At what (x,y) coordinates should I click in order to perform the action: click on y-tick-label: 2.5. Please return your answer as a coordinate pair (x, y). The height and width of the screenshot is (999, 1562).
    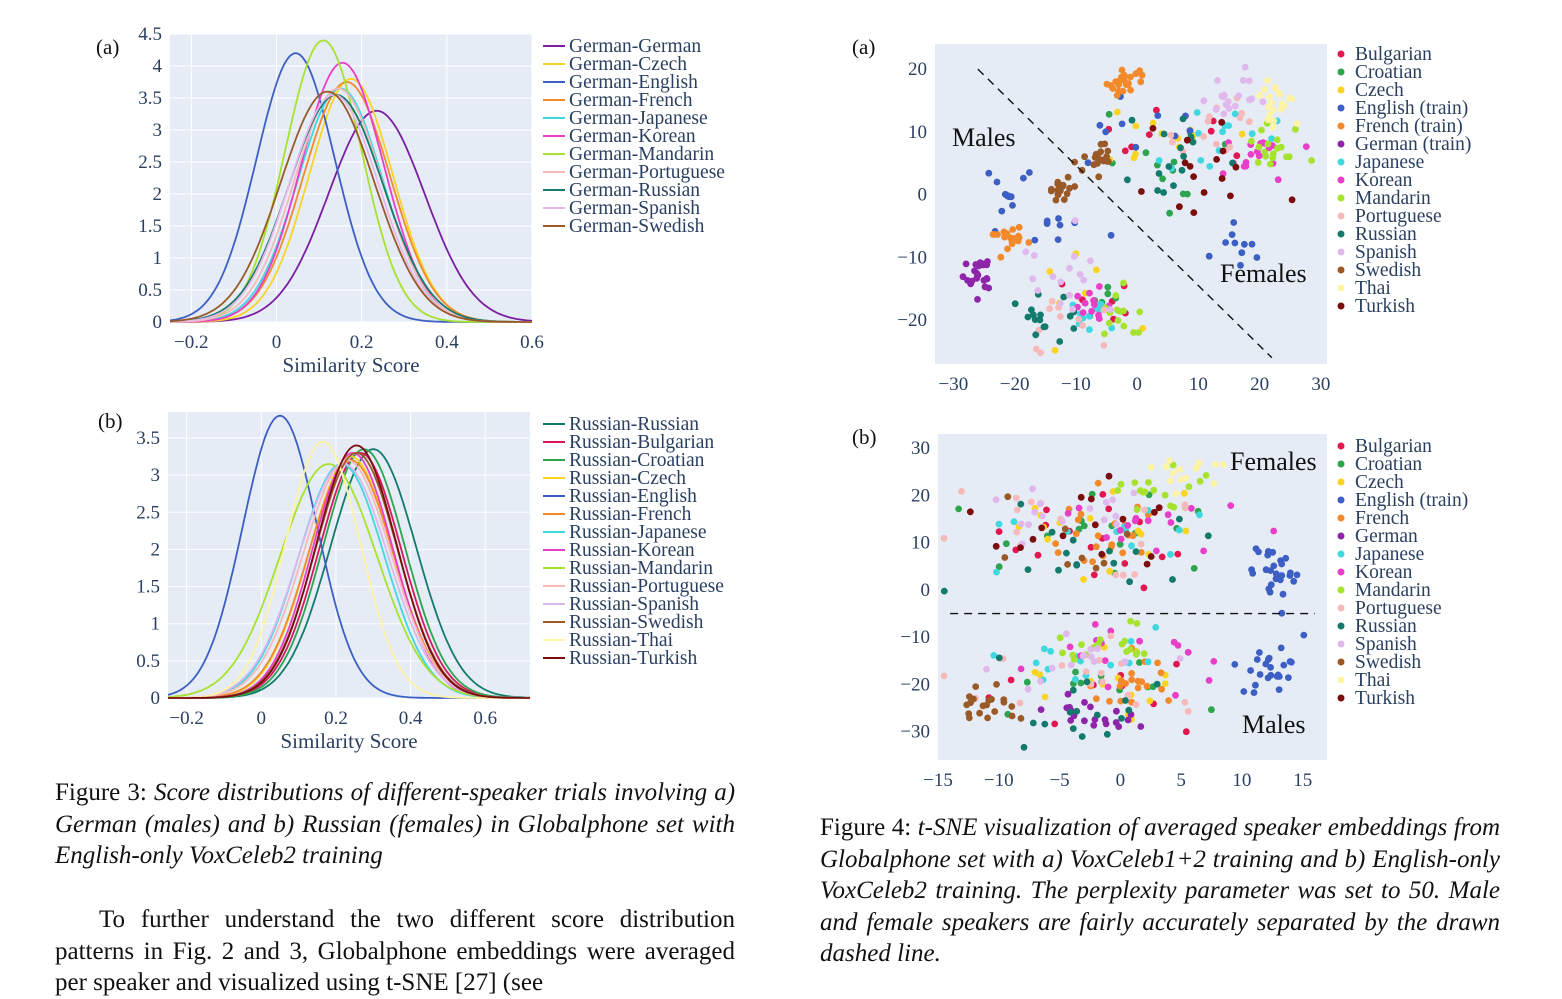
    Looking at the image, I should click on (148, 512).